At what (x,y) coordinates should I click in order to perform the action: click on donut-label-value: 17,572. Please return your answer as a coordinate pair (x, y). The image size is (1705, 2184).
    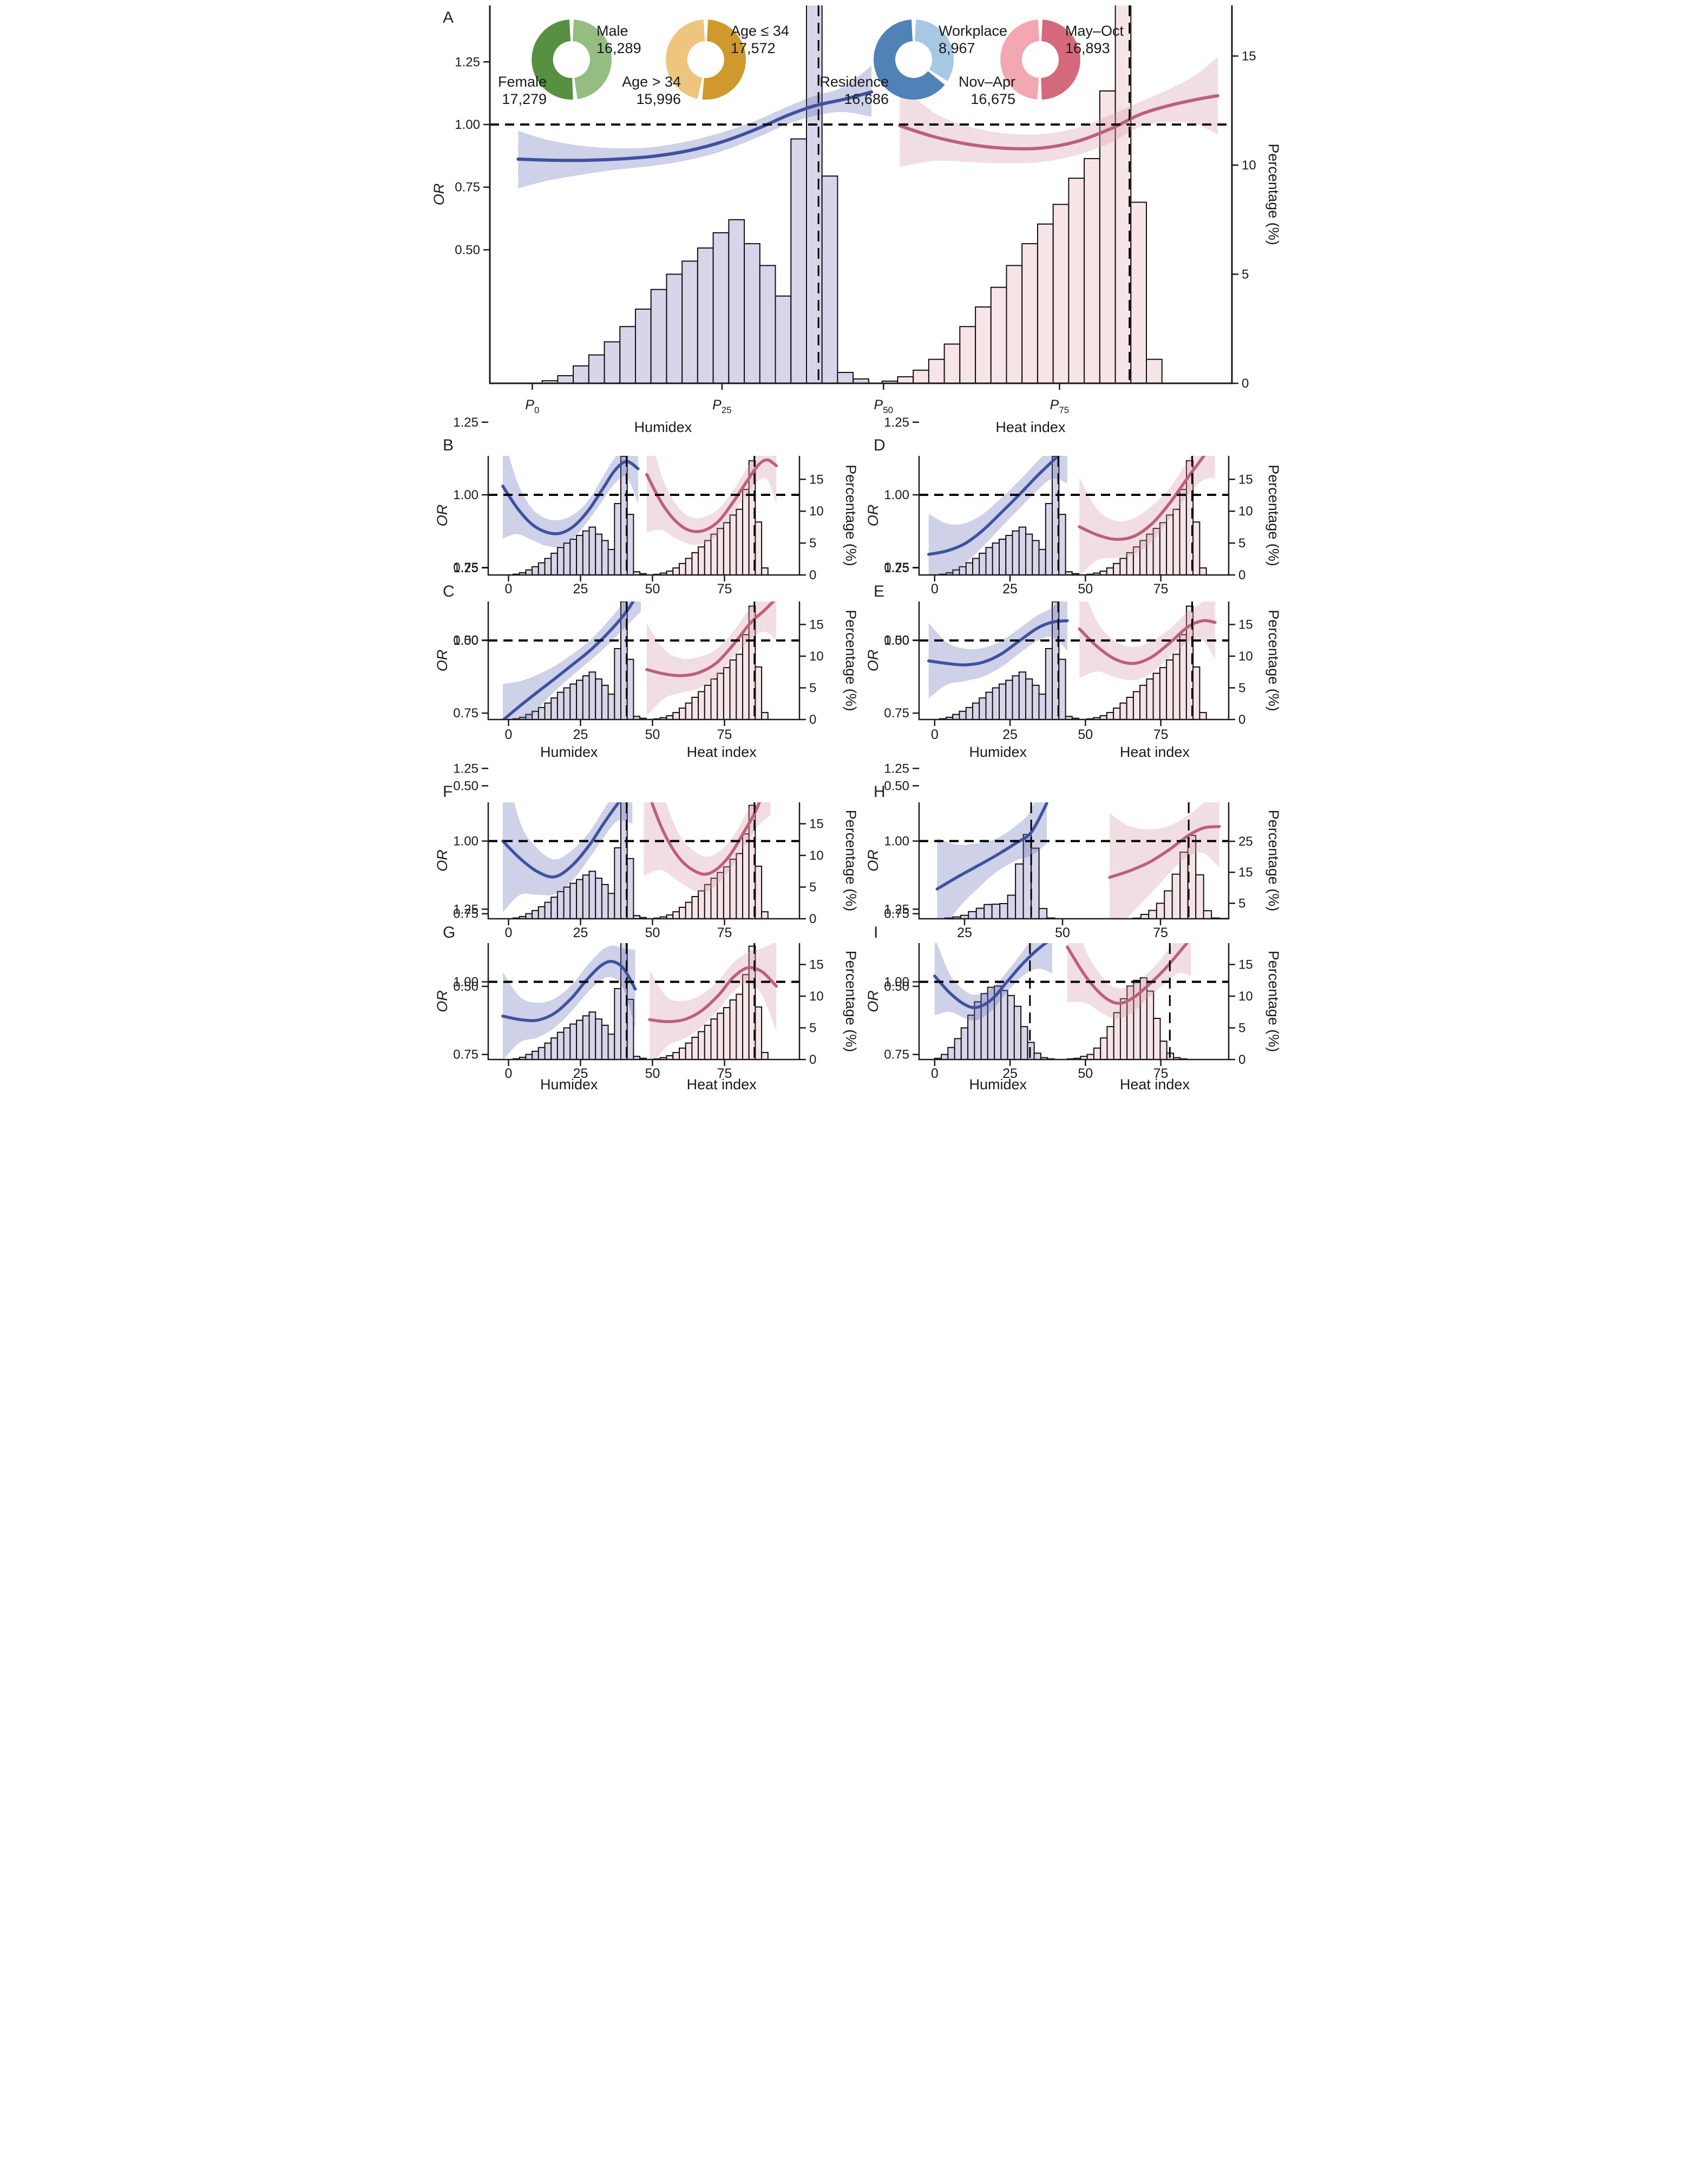
    Looking at the image, I should click on (753, 48).